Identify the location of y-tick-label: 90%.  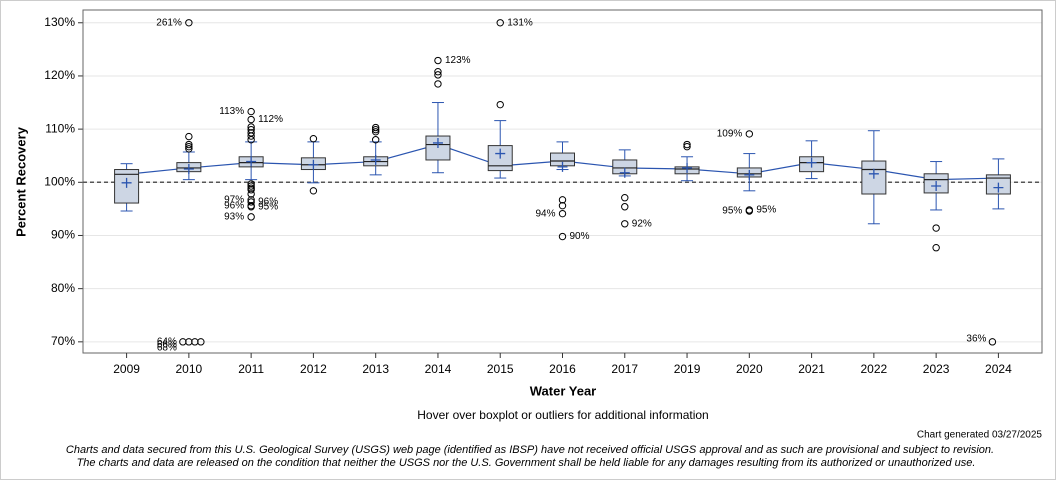
(63, 235).